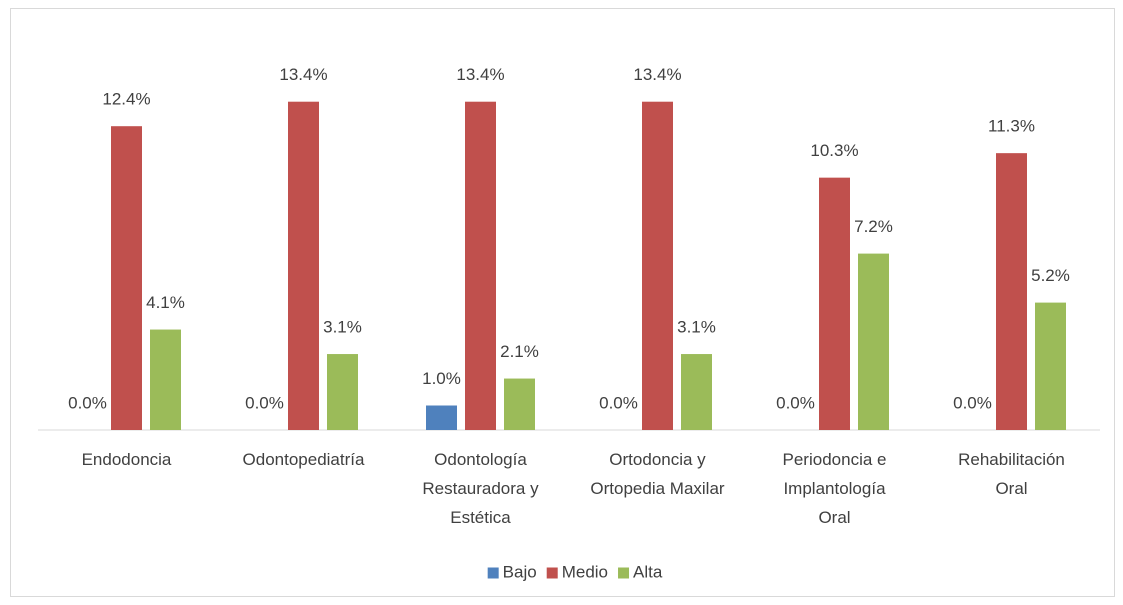 Image resolution: width=1123 pixels, height=605 pixels. What do you see at coordinates (441, 378) in the screenshot?
I see `data-label: 1.0%` at bounding box center [441, 378].